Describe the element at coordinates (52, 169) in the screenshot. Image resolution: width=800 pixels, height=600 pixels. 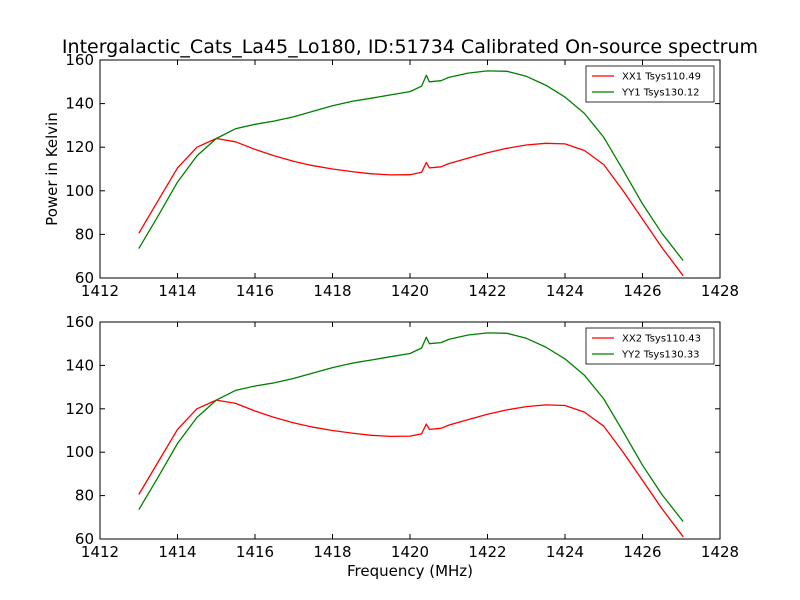
I see `y-axis-label: Power in Kelvin` at that location.